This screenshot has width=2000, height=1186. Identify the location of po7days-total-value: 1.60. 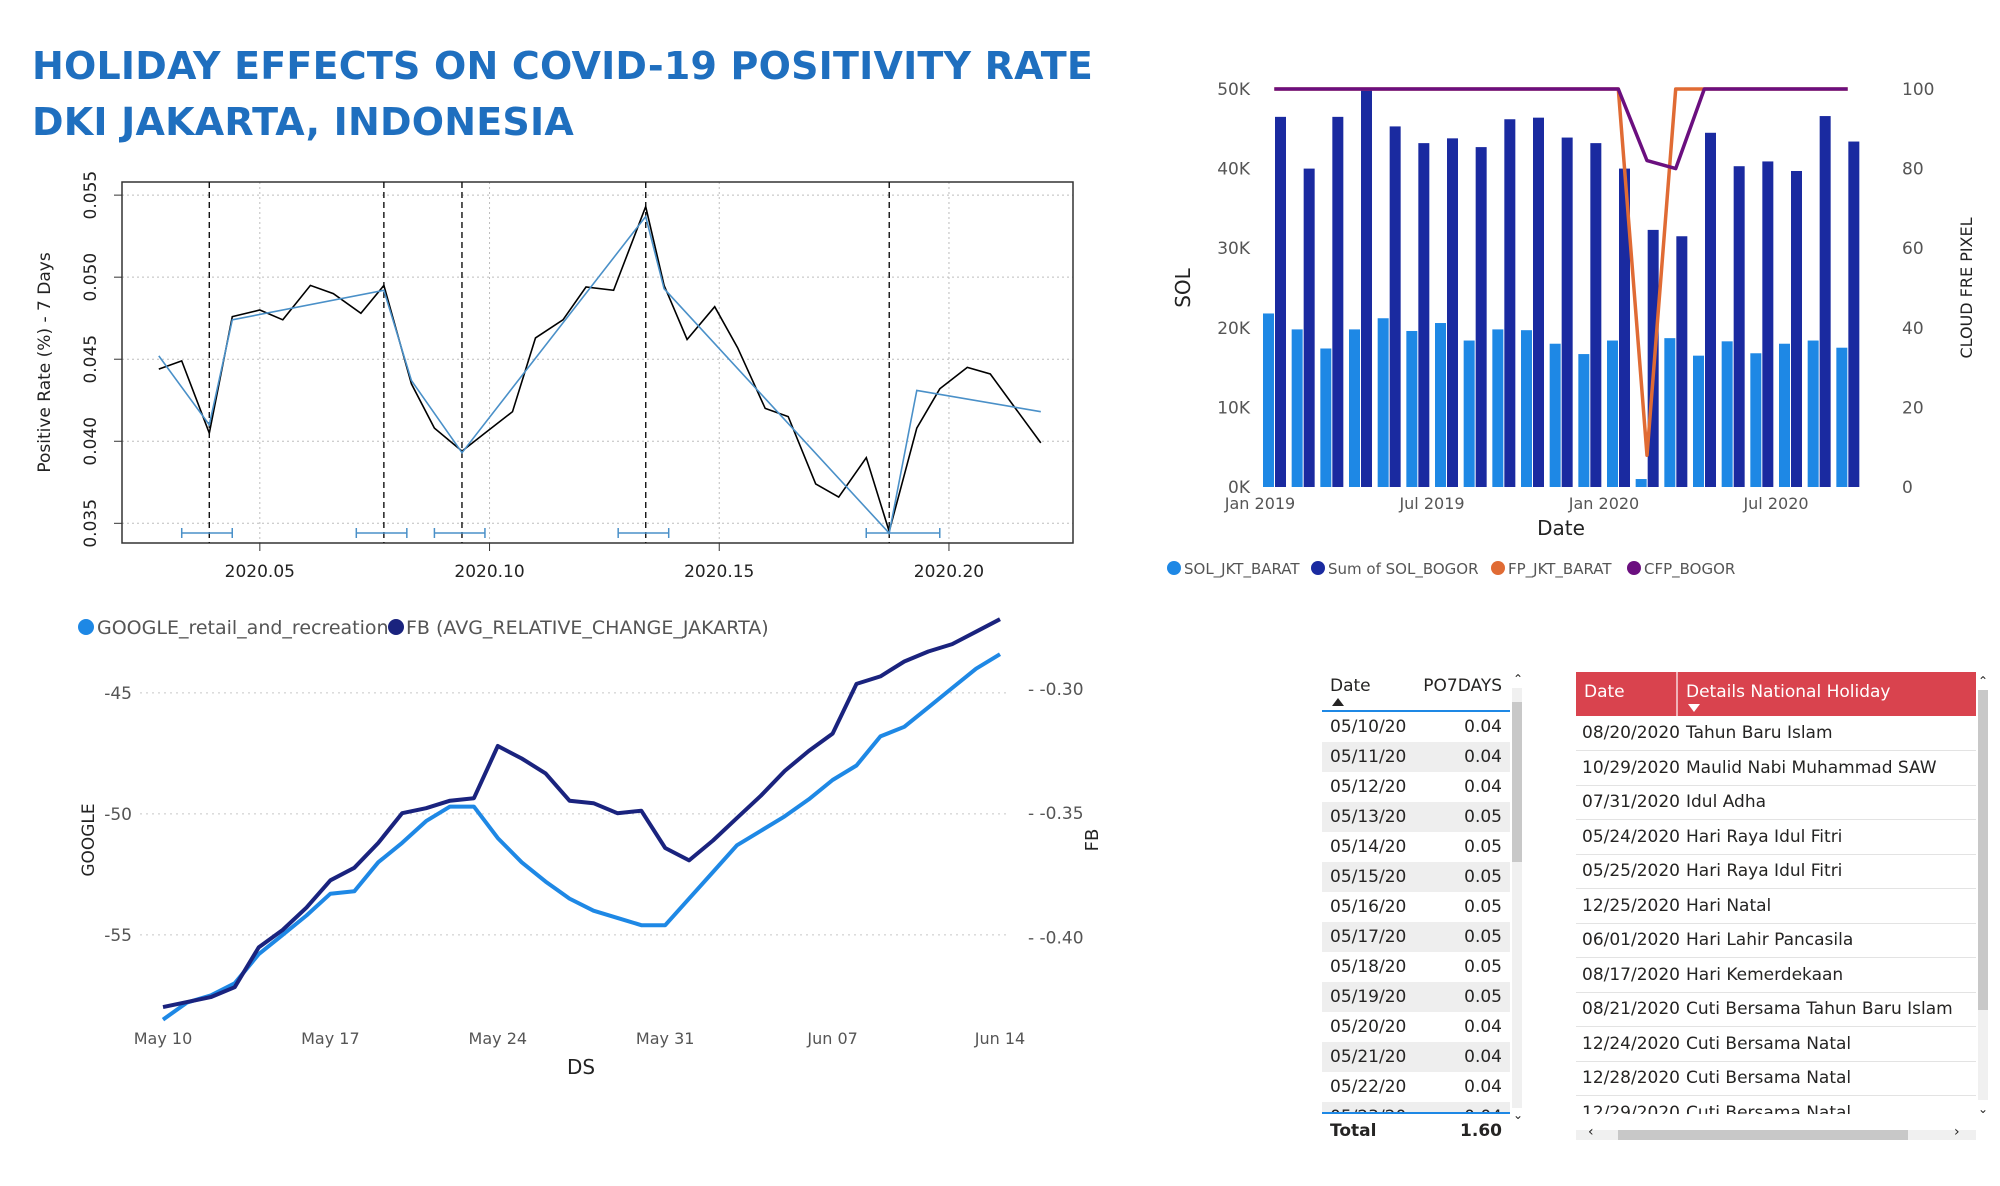
(1481, 1131).